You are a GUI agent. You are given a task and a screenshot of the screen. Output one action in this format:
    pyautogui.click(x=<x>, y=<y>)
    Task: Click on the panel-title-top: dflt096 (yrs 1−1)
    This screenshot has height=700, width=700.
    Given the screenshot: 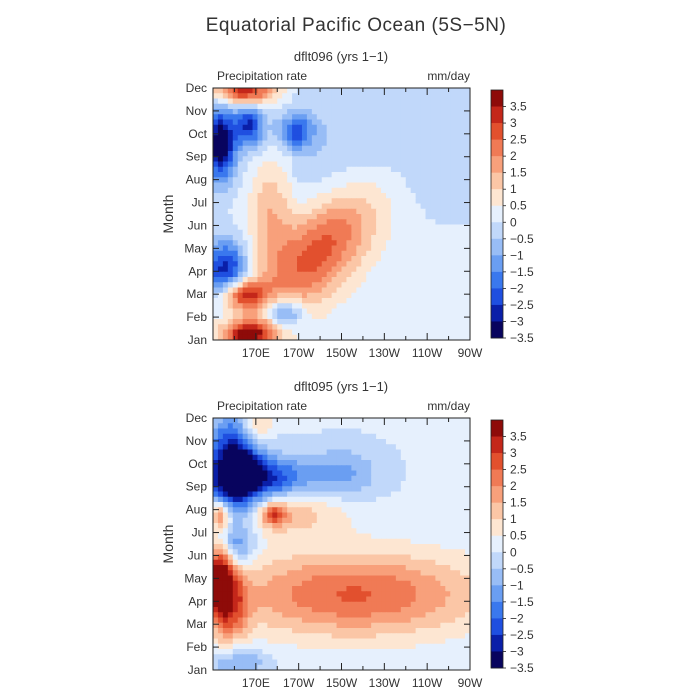 What is the action you would take?
    pyautogui.click(x=341, y=56)
    